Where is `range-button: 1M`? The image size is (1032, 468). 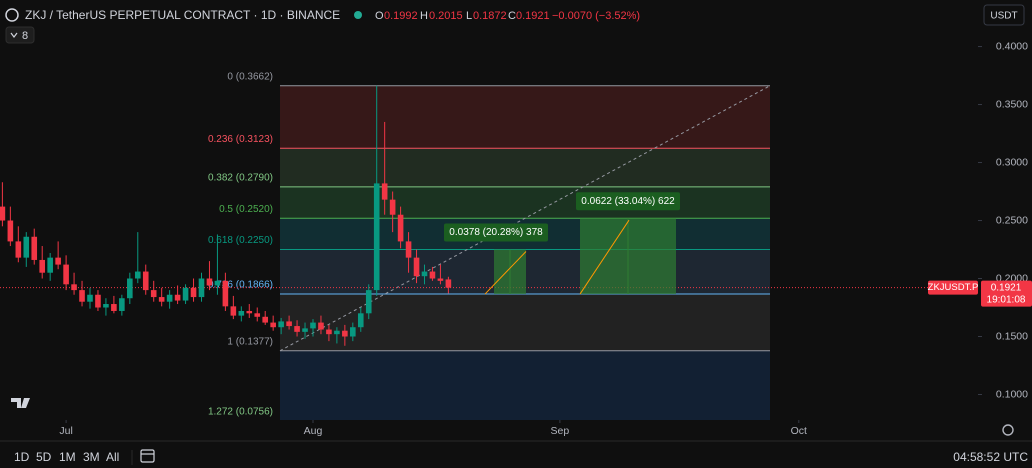 range-button: 1M is located at coordinates (67, 457).